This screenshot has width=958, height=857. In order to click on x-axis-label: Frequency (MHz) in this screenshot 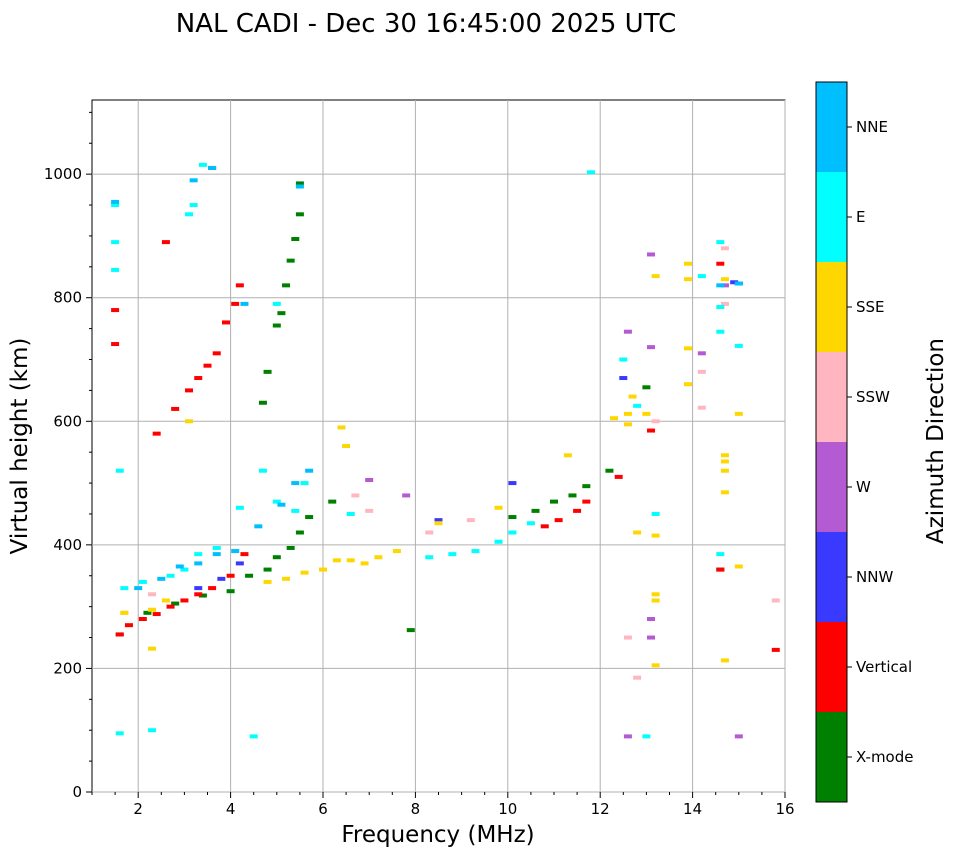, I will do `click(437, 835)`.